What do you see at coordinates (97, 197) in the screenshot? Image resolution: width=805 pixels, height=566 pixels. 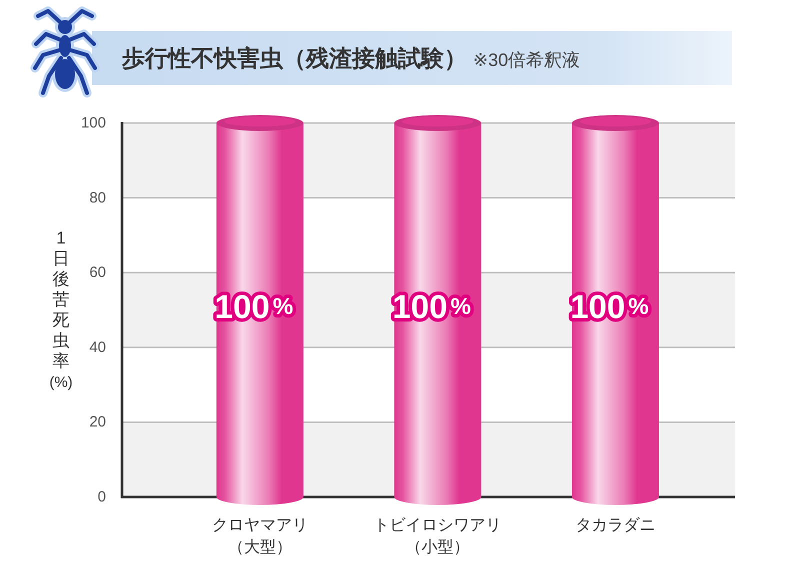 I see `y-tick-label: 80` at bounding box center [97, 197].